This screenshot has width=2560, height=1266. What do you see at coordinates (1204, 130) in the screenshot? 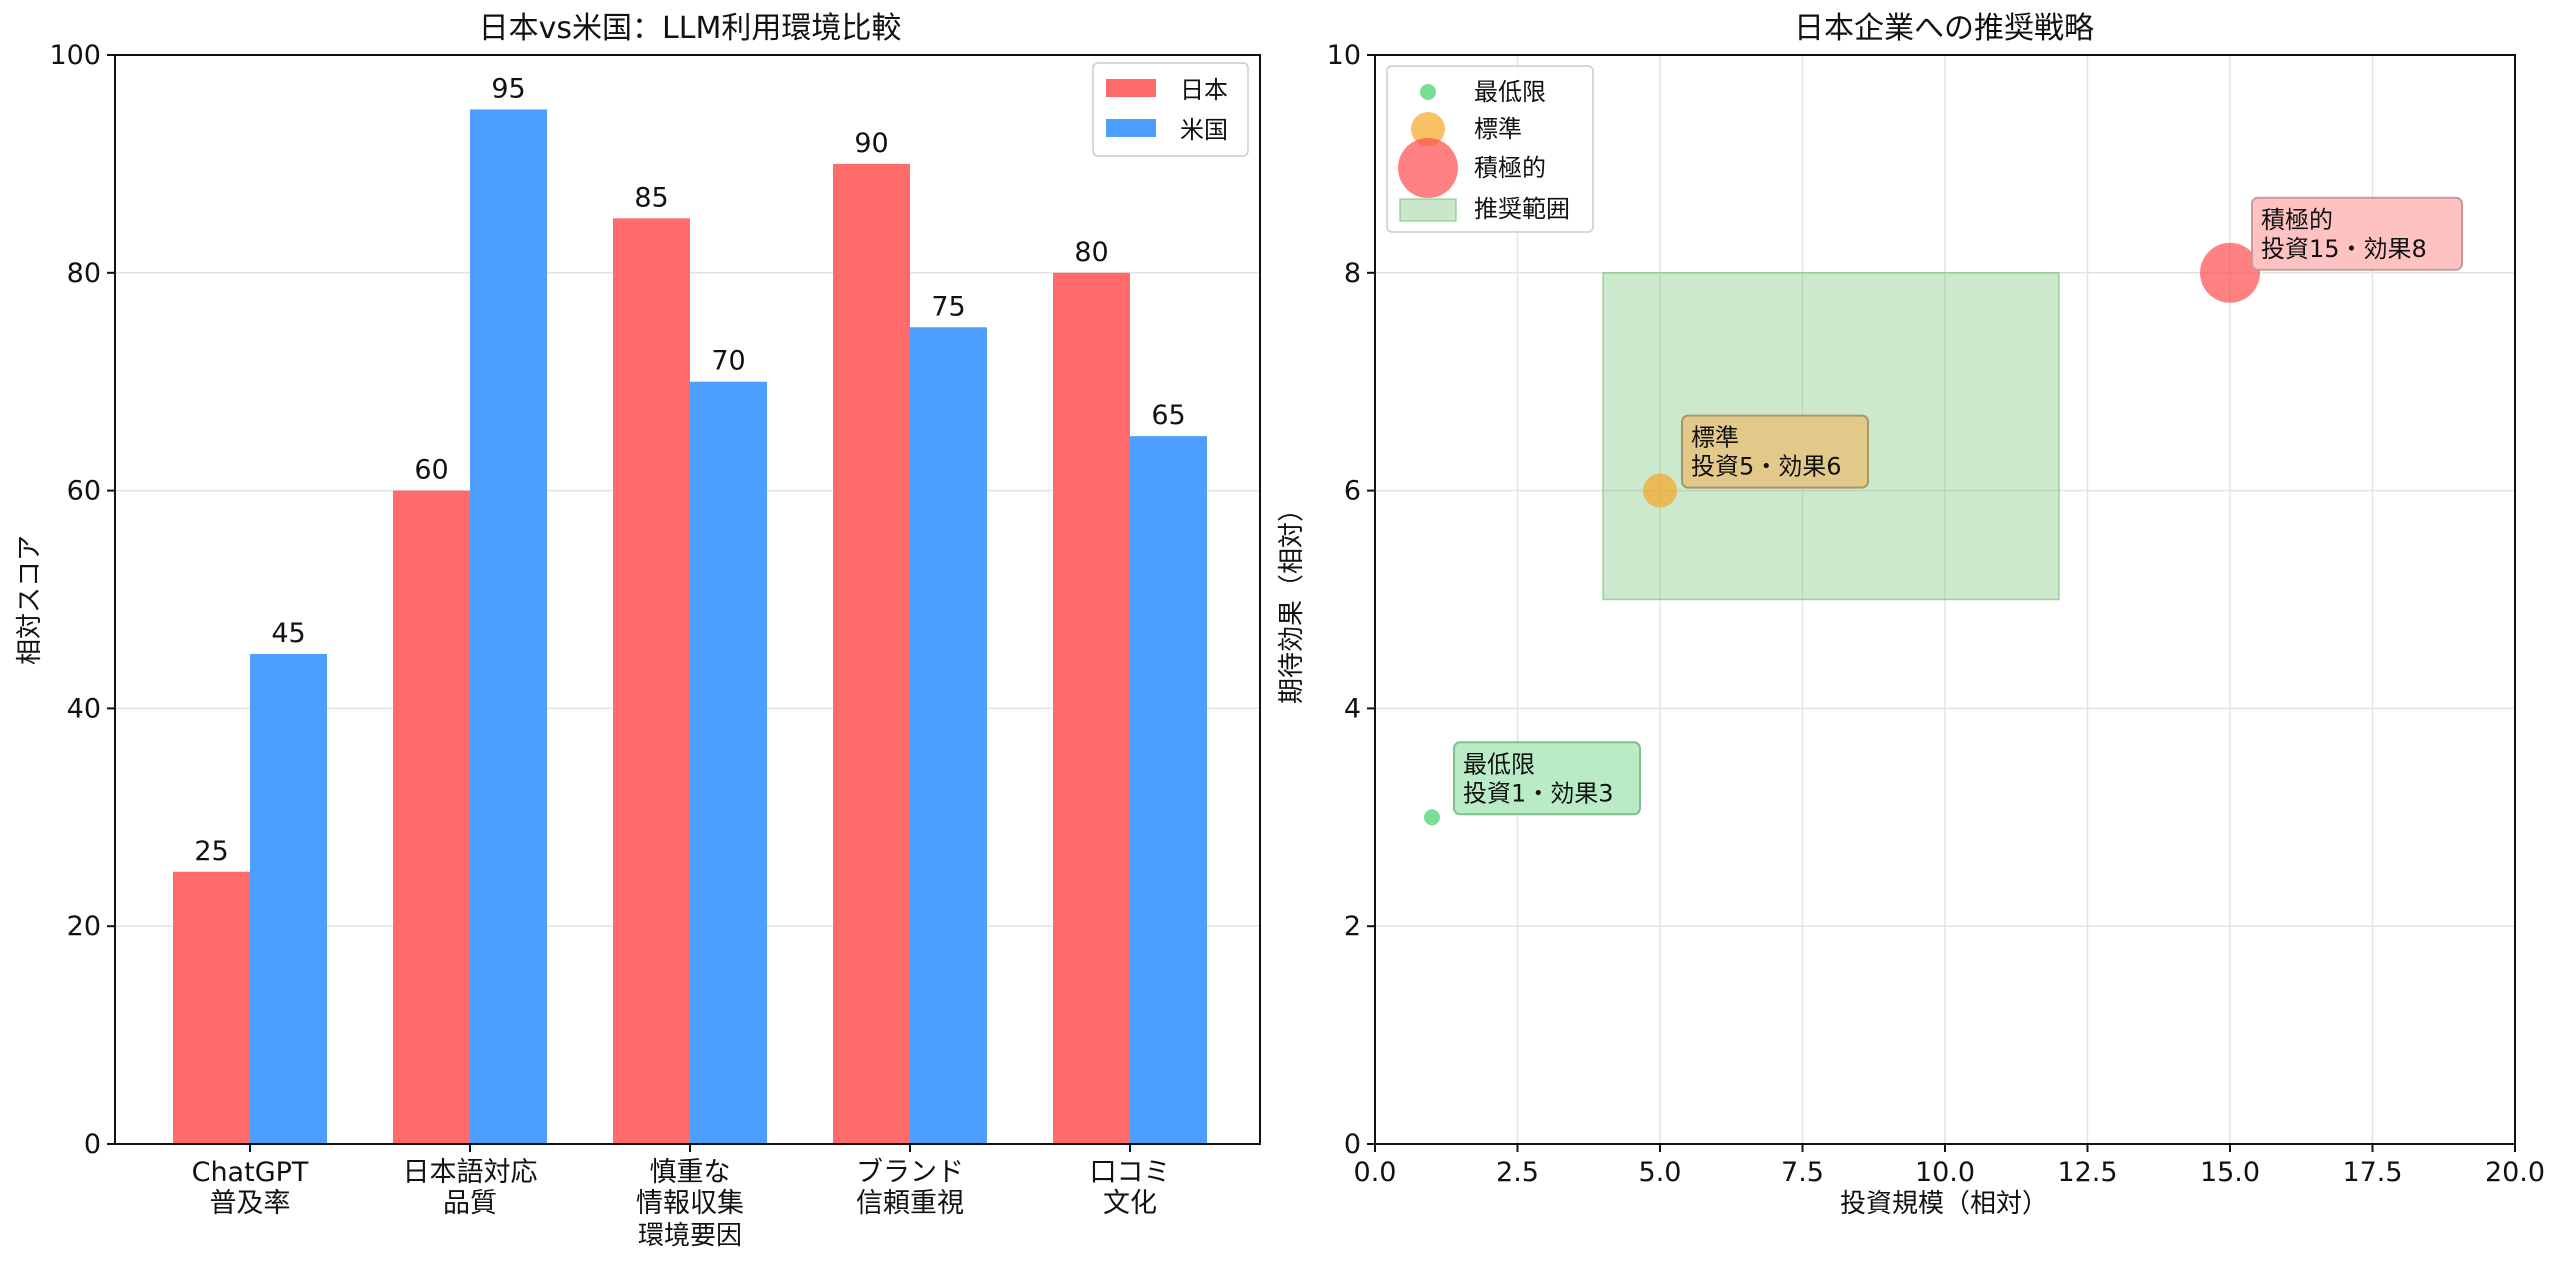
I see `legend-label-usa: 米国` at bounding box center [1204, 130].